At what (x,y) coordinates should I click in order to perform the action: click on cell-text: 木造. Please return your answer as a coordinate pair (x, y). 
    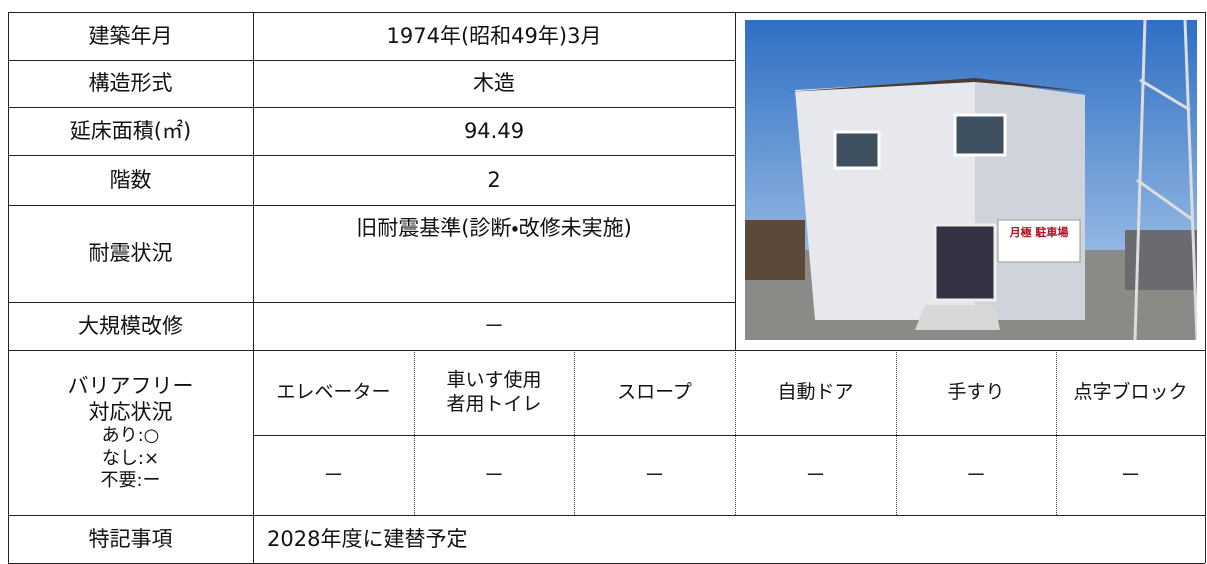
    Looking at the image, I should click on (494, 83).